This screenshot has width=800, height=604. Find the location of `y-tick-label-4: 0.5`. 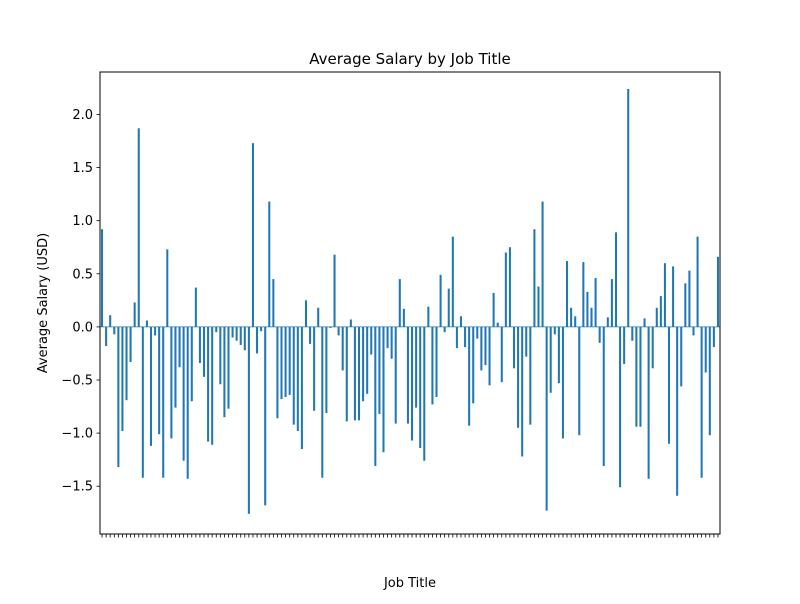

y-tick-label-4: 0.5 is located at coordinates (82, 274).